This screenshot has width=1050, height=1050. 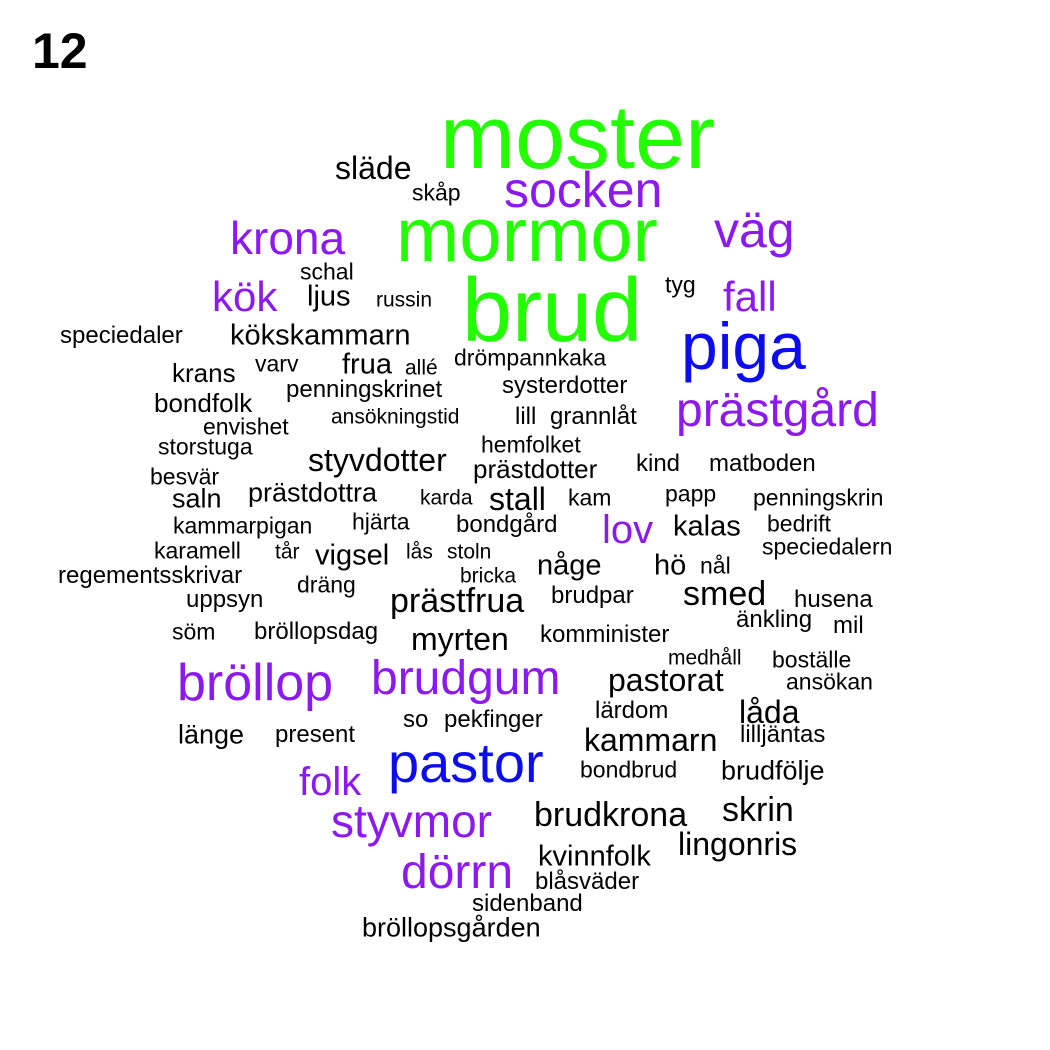 What do you see at coordinates (277, 363) in the screenshot?
I see `word-varv: varv` at bounding box center [277, 363].